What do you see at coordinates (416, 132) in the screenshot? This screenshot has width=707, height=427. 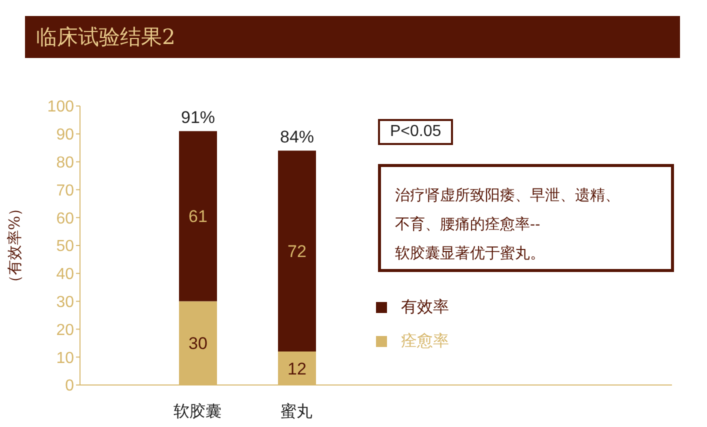 I see `text: P<0.05` at bounding box center [416, 132].